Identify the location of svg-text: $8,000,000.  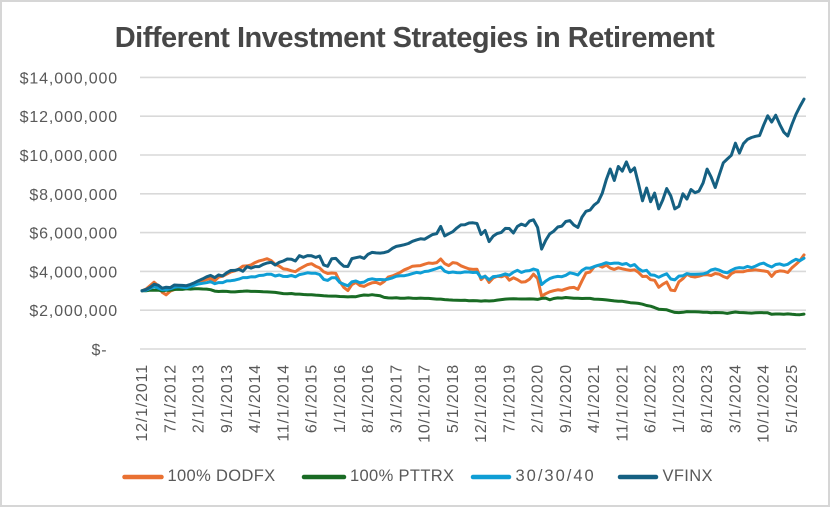
(73, 195).